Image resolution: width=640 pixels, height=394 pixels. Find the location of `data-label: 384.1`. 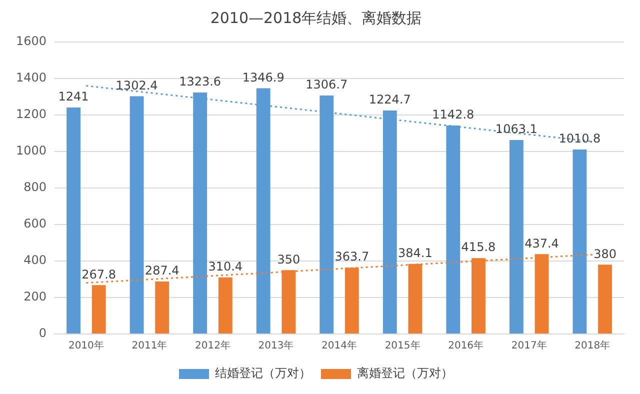

data-label: 384.1 is located at coordinates (415, 253).